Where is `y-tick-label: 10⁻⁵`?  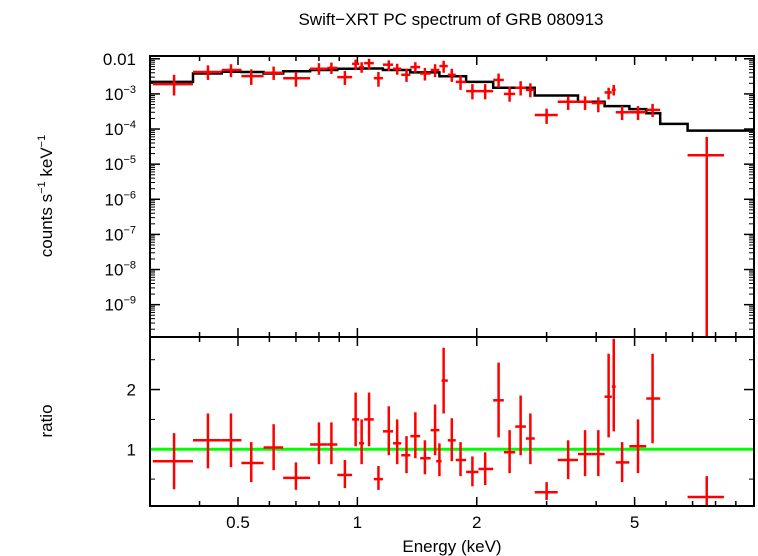 y-tick-label: 10⁻⁵ is located at coordinates (120, 164).